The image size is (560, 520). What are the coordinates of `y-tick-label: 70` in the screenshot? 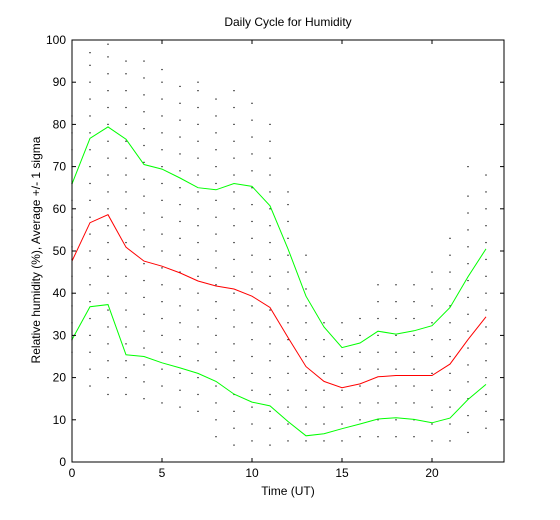 It's located at (60, 167).